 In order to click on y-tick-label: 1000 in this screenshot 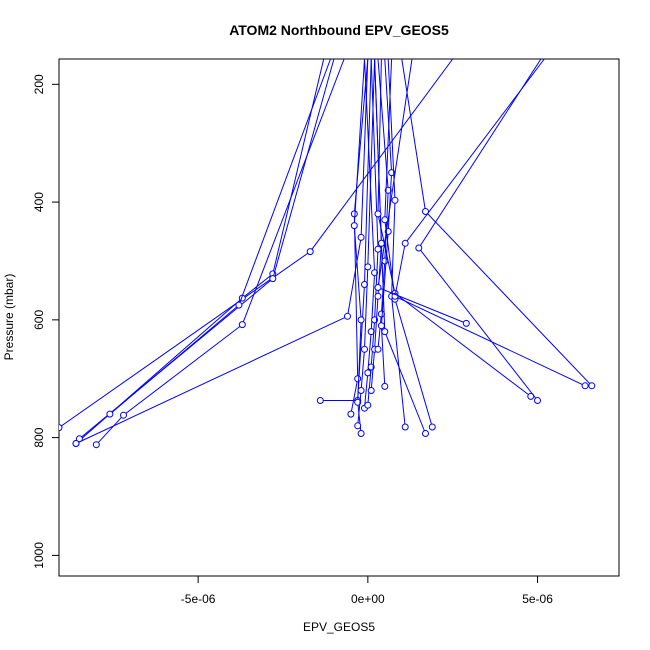, I will do `click(39, 555)`.